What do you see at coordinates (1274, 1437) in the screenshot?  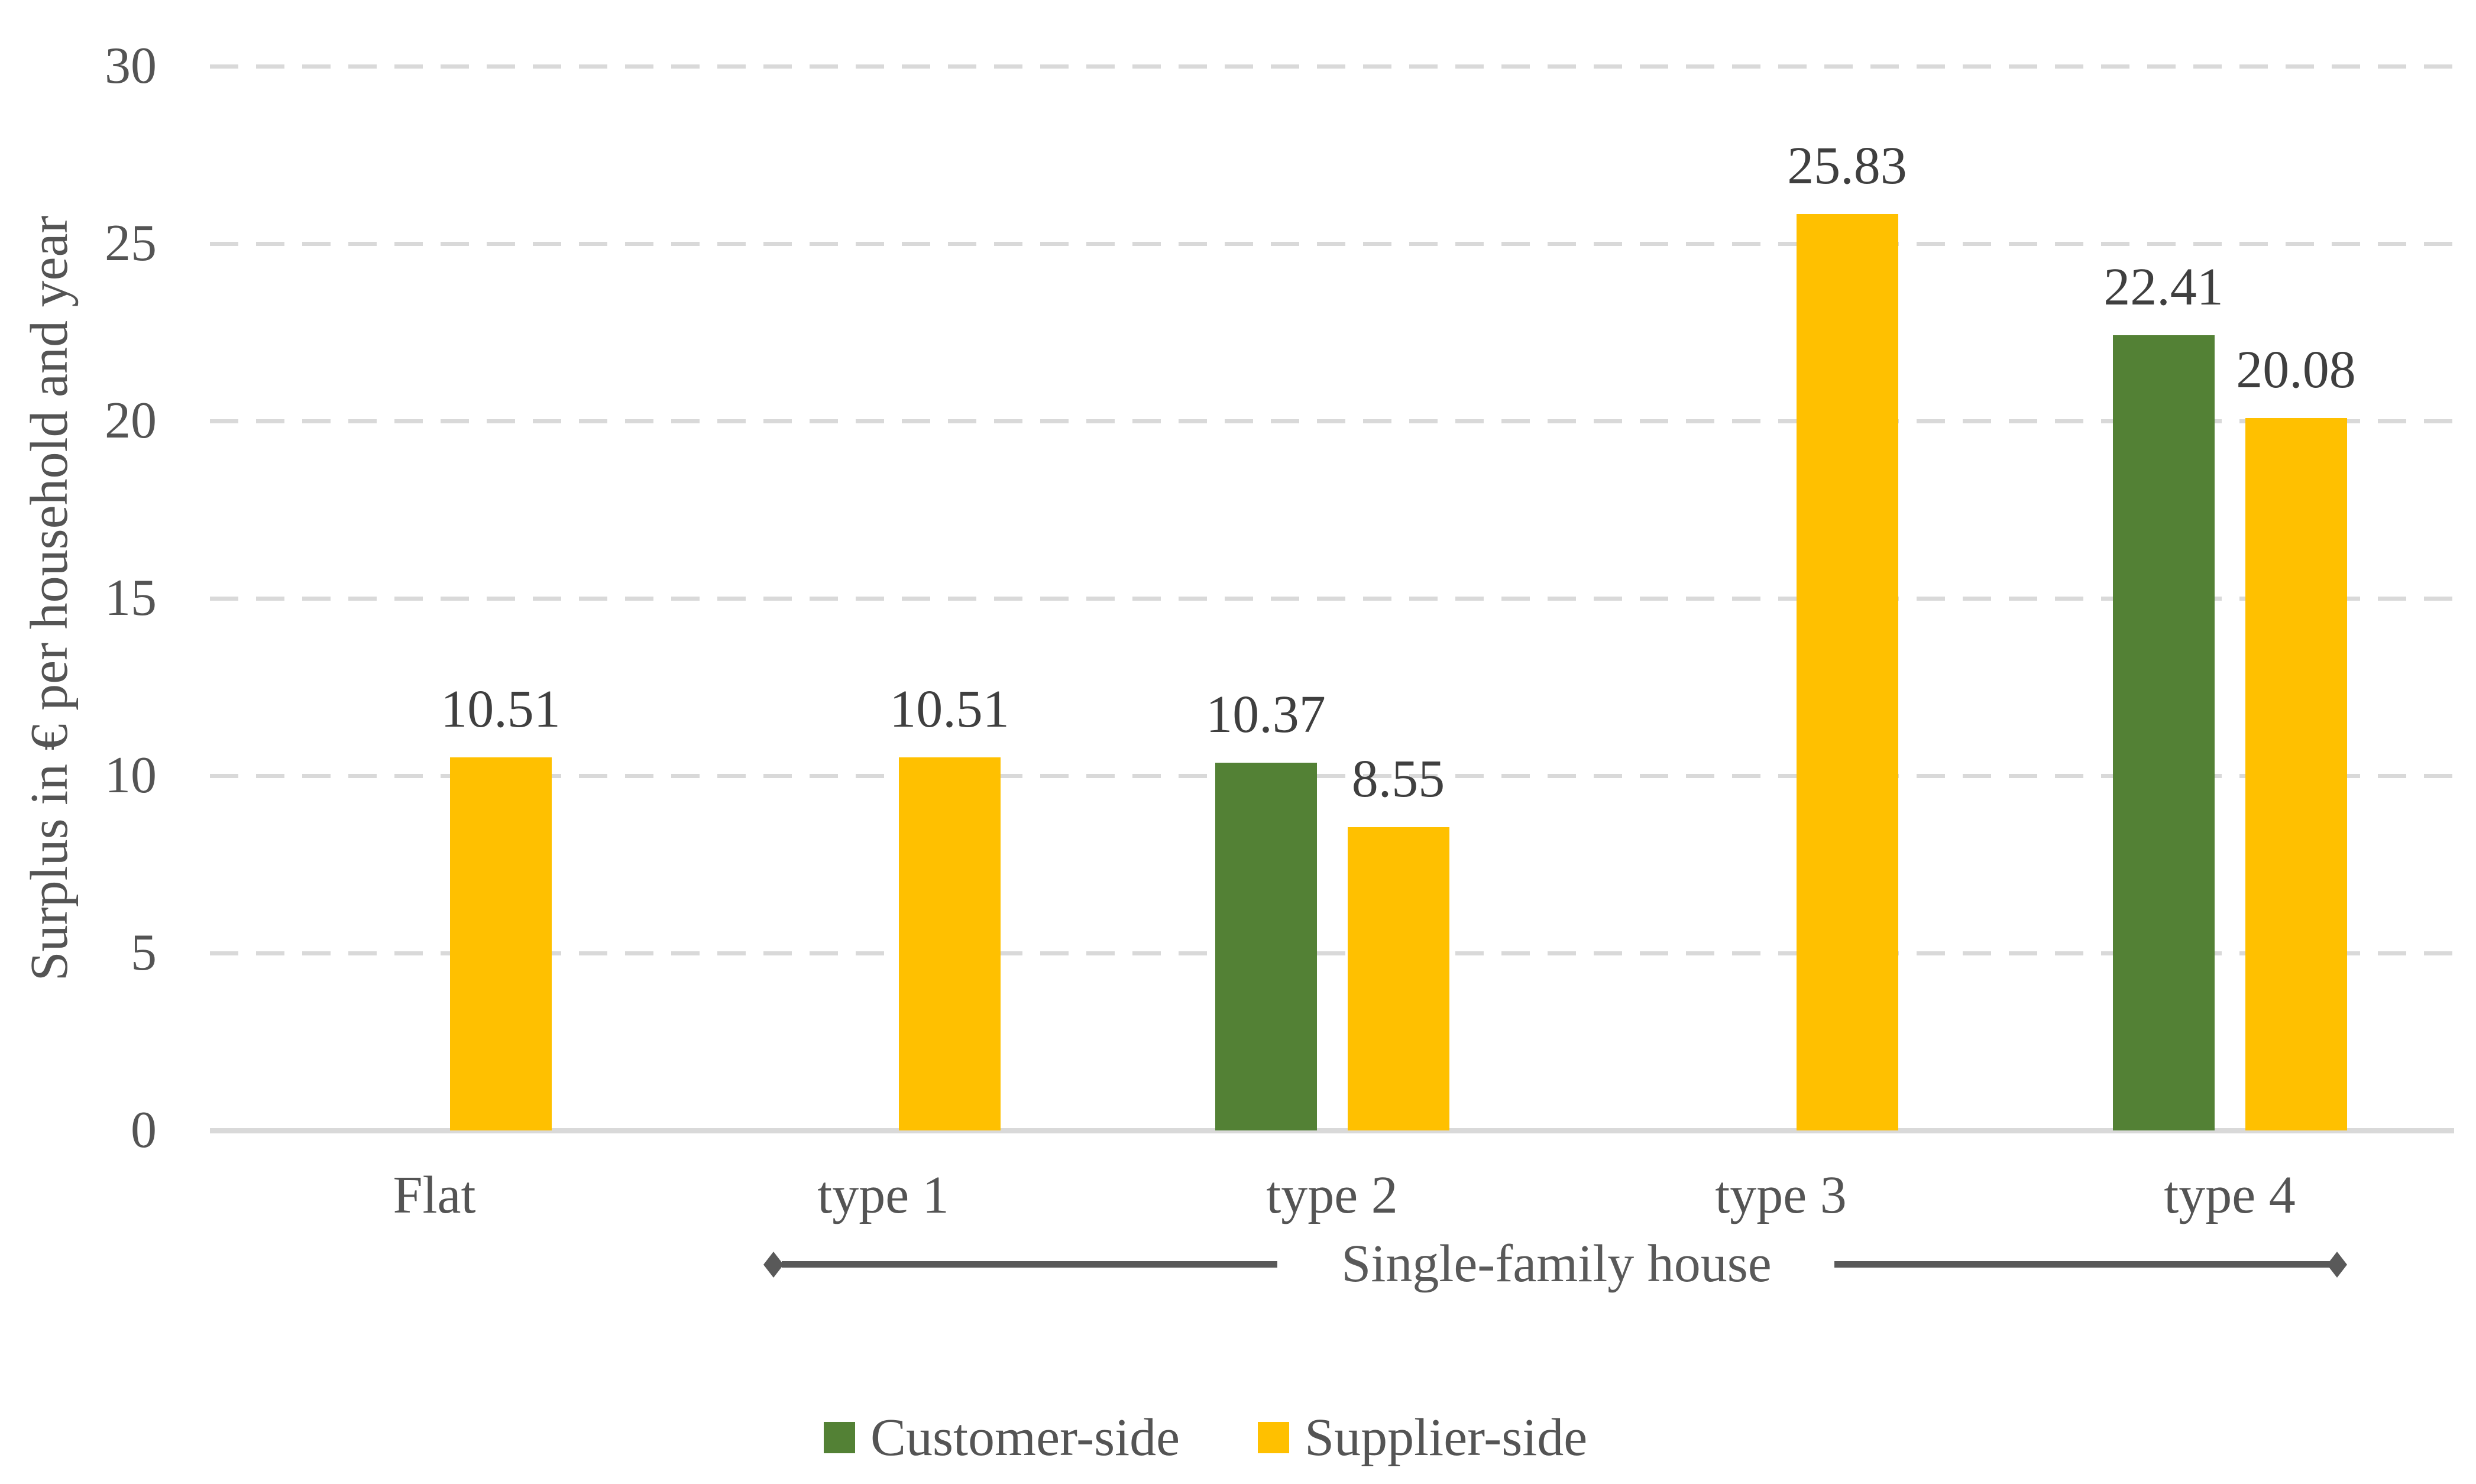 I see `supplier-side-swatch-icon` at bounding box center [1274, 1437].